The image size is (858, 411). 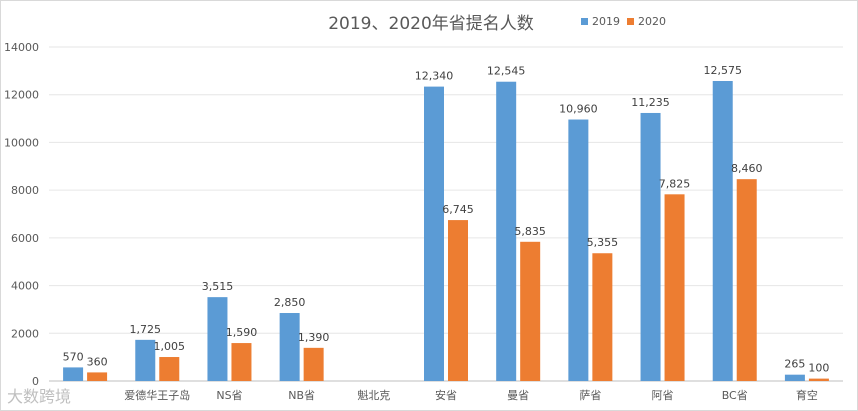 What do you see at coordinates (530, 231) in the screenshot?
I see `data-label: 5,835` at bounding box center [530, 231].